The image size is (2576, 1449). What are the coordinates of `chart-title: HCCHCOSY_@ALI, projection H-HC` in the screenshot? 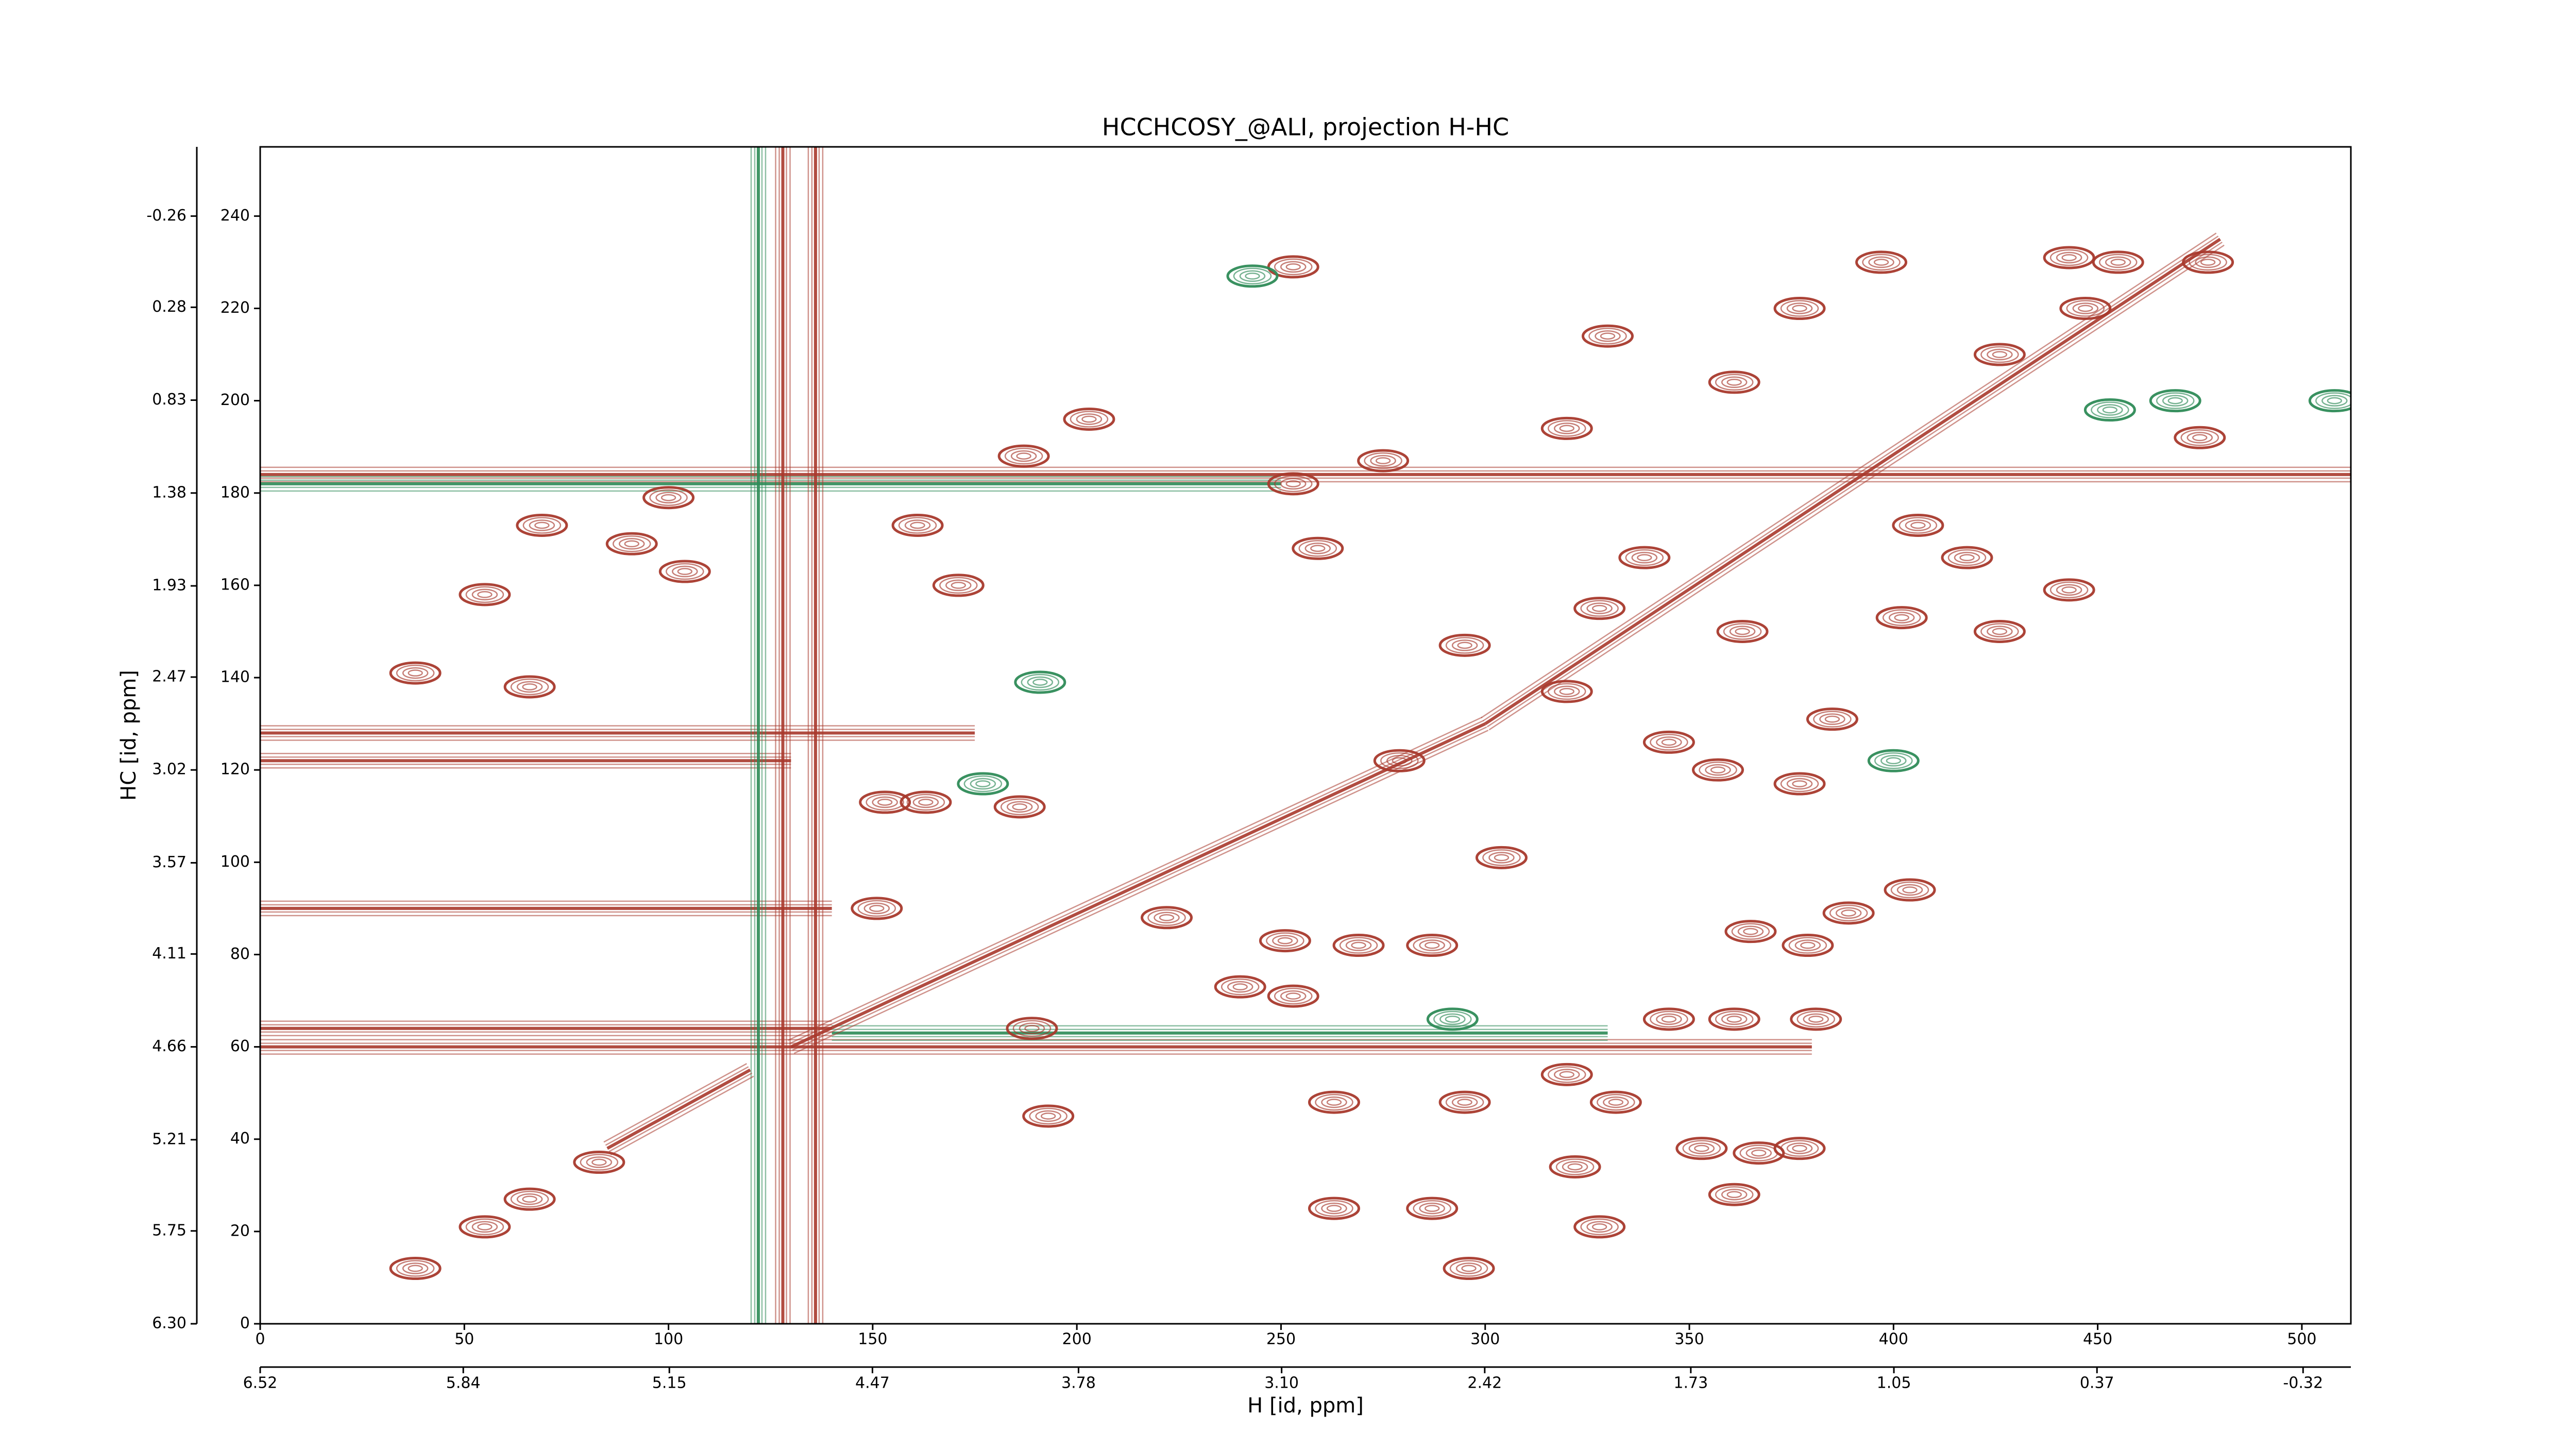 It's located at (1305, 127).